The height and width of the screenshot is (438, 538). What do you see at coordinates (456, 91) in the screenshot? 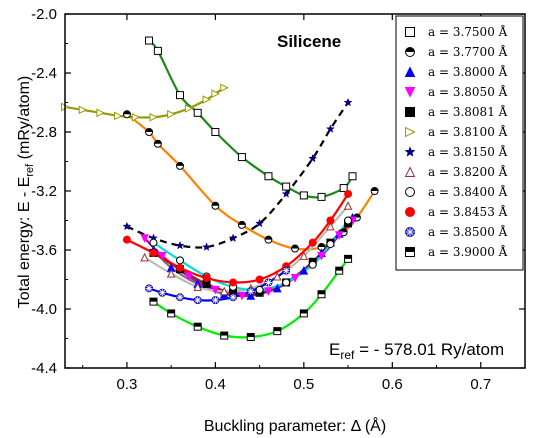
I see `legend-entry: a = 3.8050 Å` at bounding box center [456, 91].